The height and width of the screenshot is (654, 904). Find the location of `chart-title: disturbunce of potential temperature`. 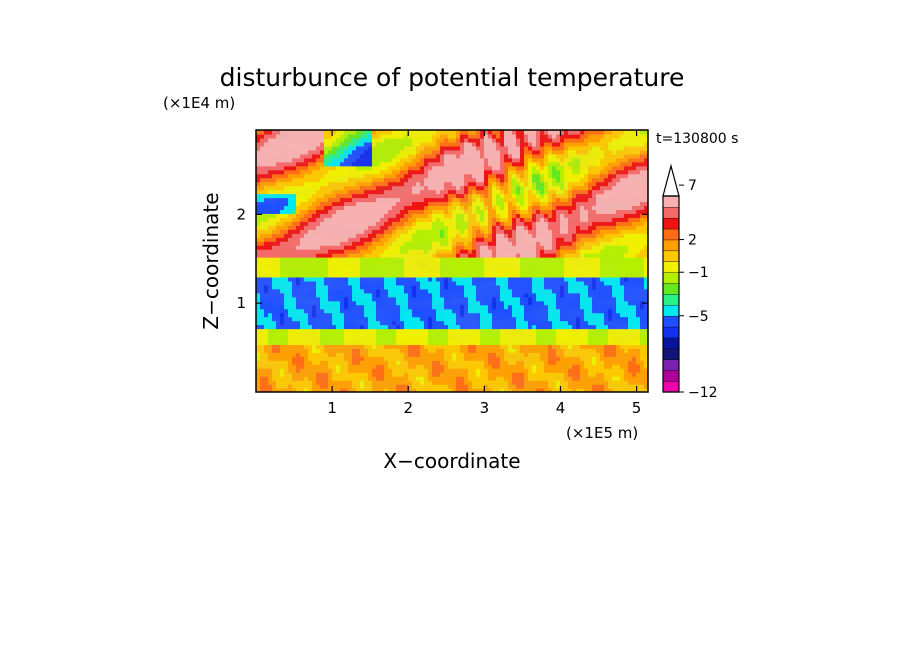

chart-title: disturbunce of potential temperature is located at coordinates (452, 77).